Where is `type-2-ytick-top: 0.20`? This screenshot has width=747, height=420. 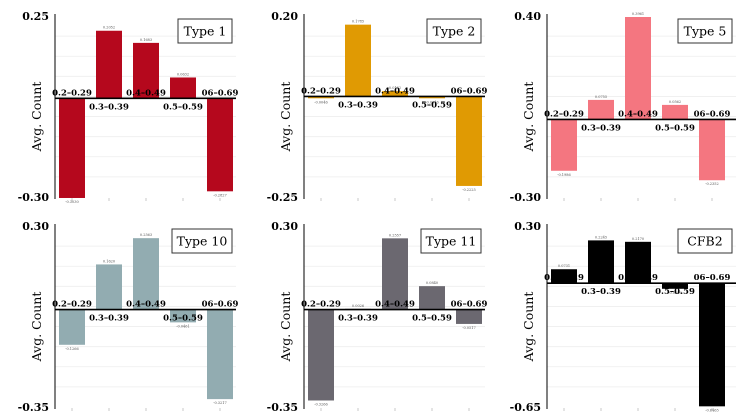 type-2-ytick-top: 0.20 is located at coordinates (284, 16).